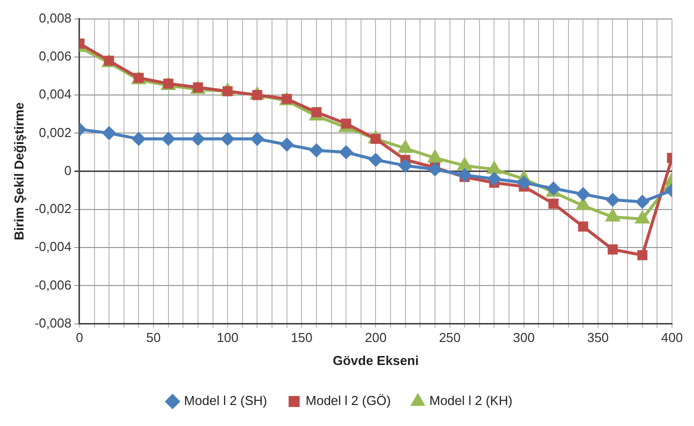  I want to click on y-tick-label: -0,002, so click(53, 208).